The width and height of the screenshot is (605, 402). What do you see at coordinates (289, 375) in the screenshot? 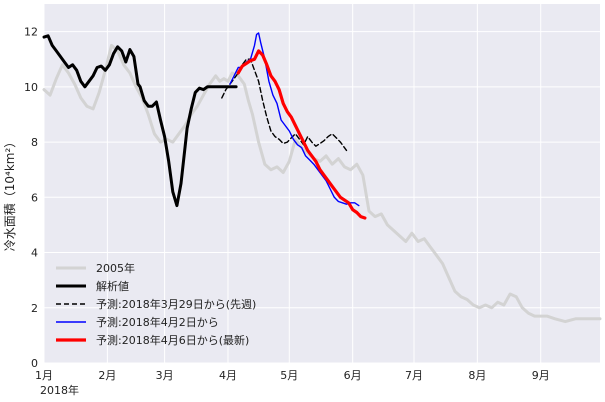
I see `x-tick-label: 5月` at bounding box center [289, 375].